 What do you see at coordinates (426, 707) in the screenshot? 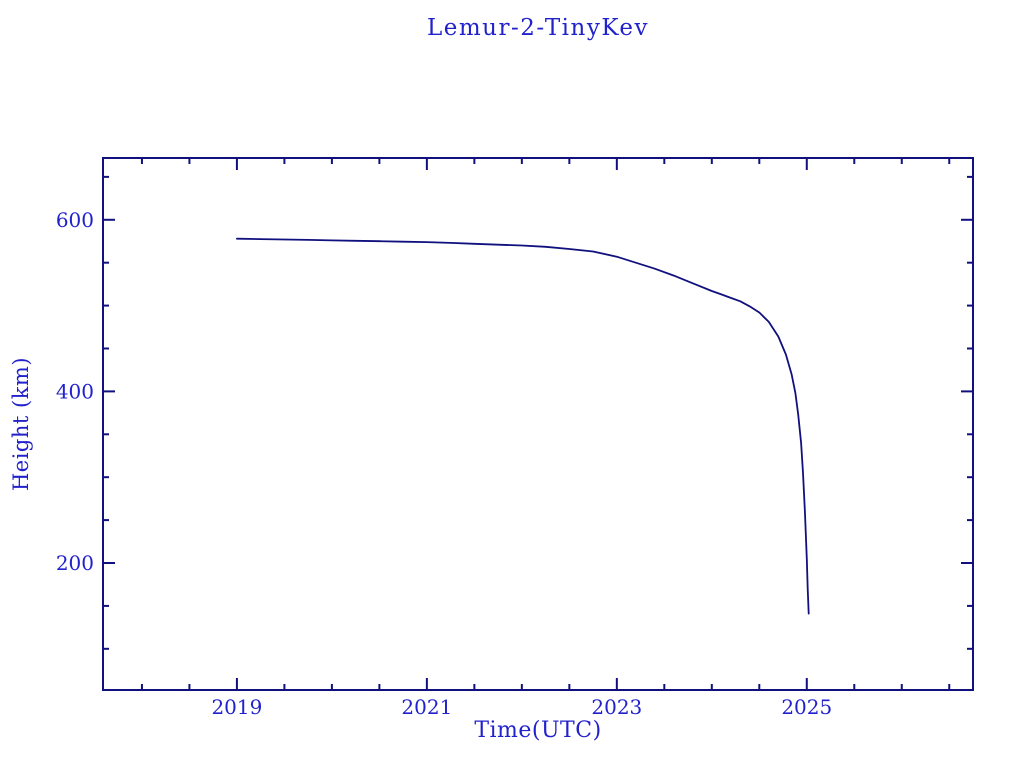
I see `x-tick-label: 2021` at bounding box center [426, 707].